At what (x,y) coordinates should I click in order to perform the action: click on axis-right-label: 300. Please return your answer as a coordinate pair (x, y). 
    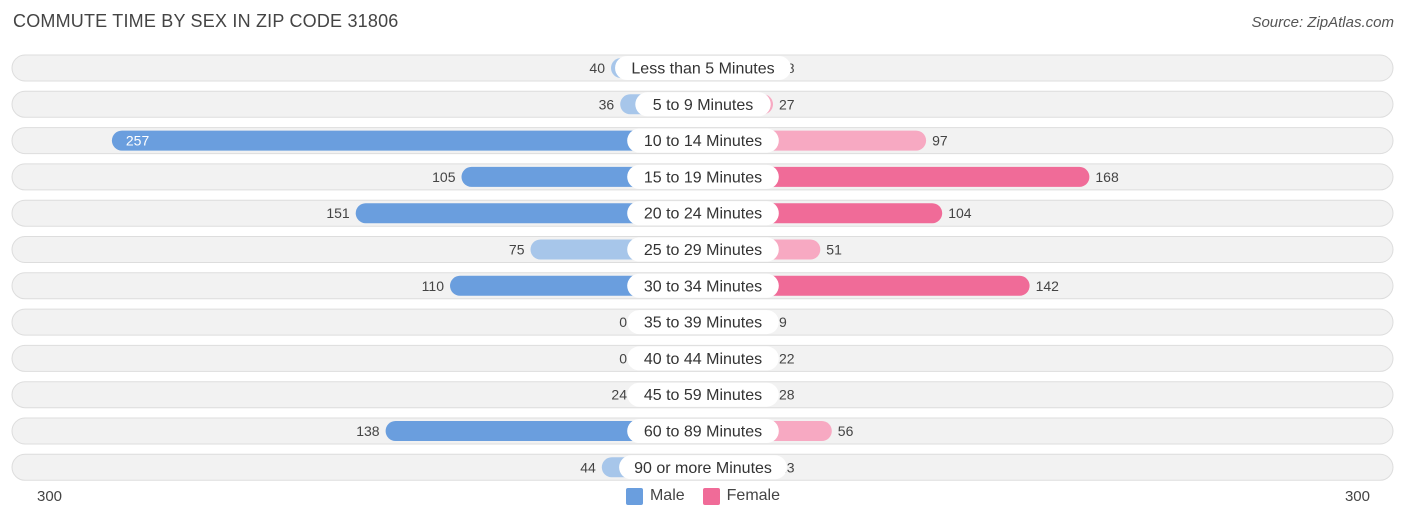
    Looking at the image, I should click on (1357, 496).